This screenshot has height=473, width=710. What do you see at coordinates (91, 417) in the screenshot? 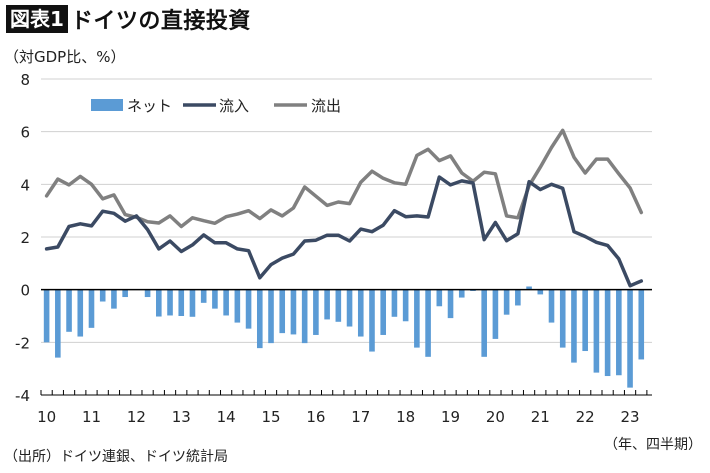
I see `x-tick-label: 11` at bounding box center [91, 417].